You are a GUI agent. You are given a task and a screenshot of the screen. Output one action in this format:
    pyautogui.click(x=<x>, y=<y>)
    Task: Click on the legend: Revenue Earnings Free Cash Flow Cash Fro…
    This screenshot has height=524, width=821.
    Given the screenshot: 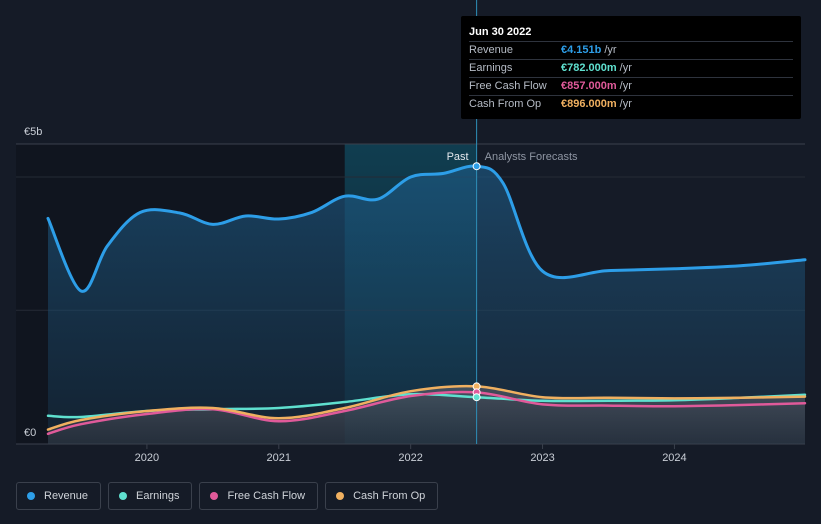 What is the action you would take?
    pyautogui.click(x=227, y=496)
    